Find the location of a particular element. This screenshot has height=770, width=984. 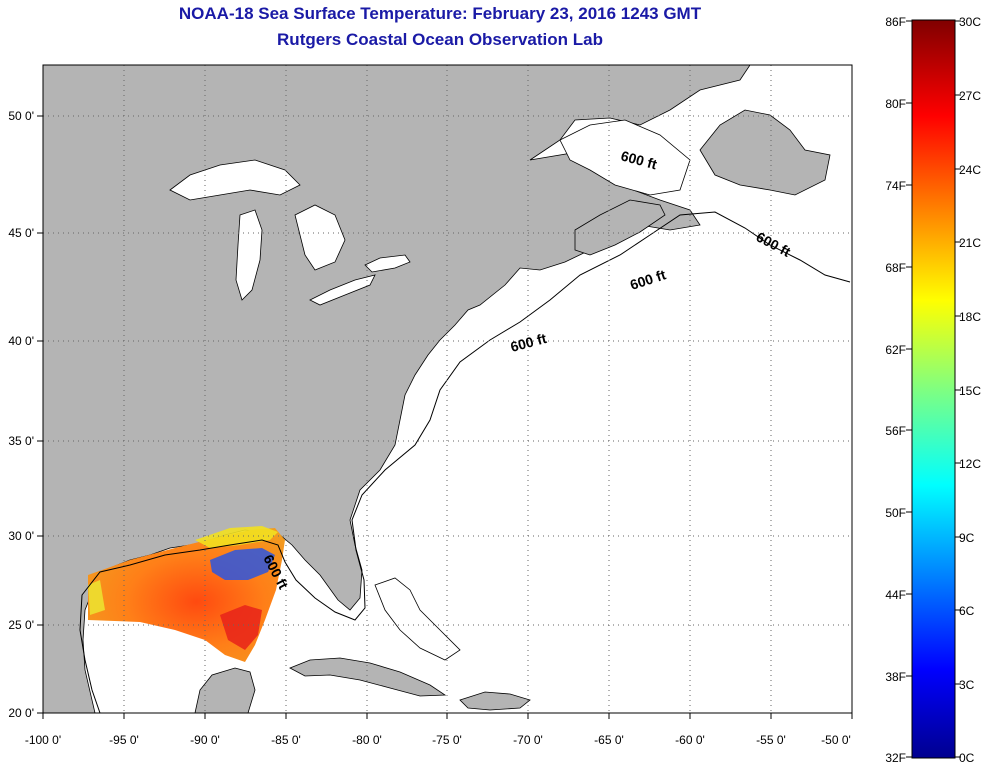

lat-label: 35 0' is located at coordinates (21, 441).